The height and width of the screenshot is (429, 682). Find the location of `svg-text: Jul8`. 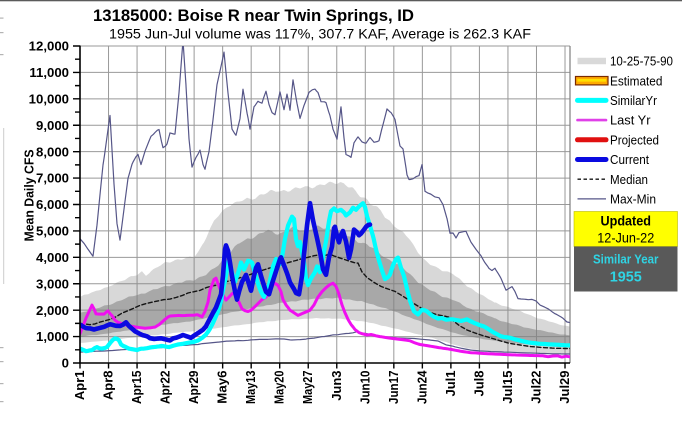

svg-text: Jul8 is located at coordinates (478, 384).